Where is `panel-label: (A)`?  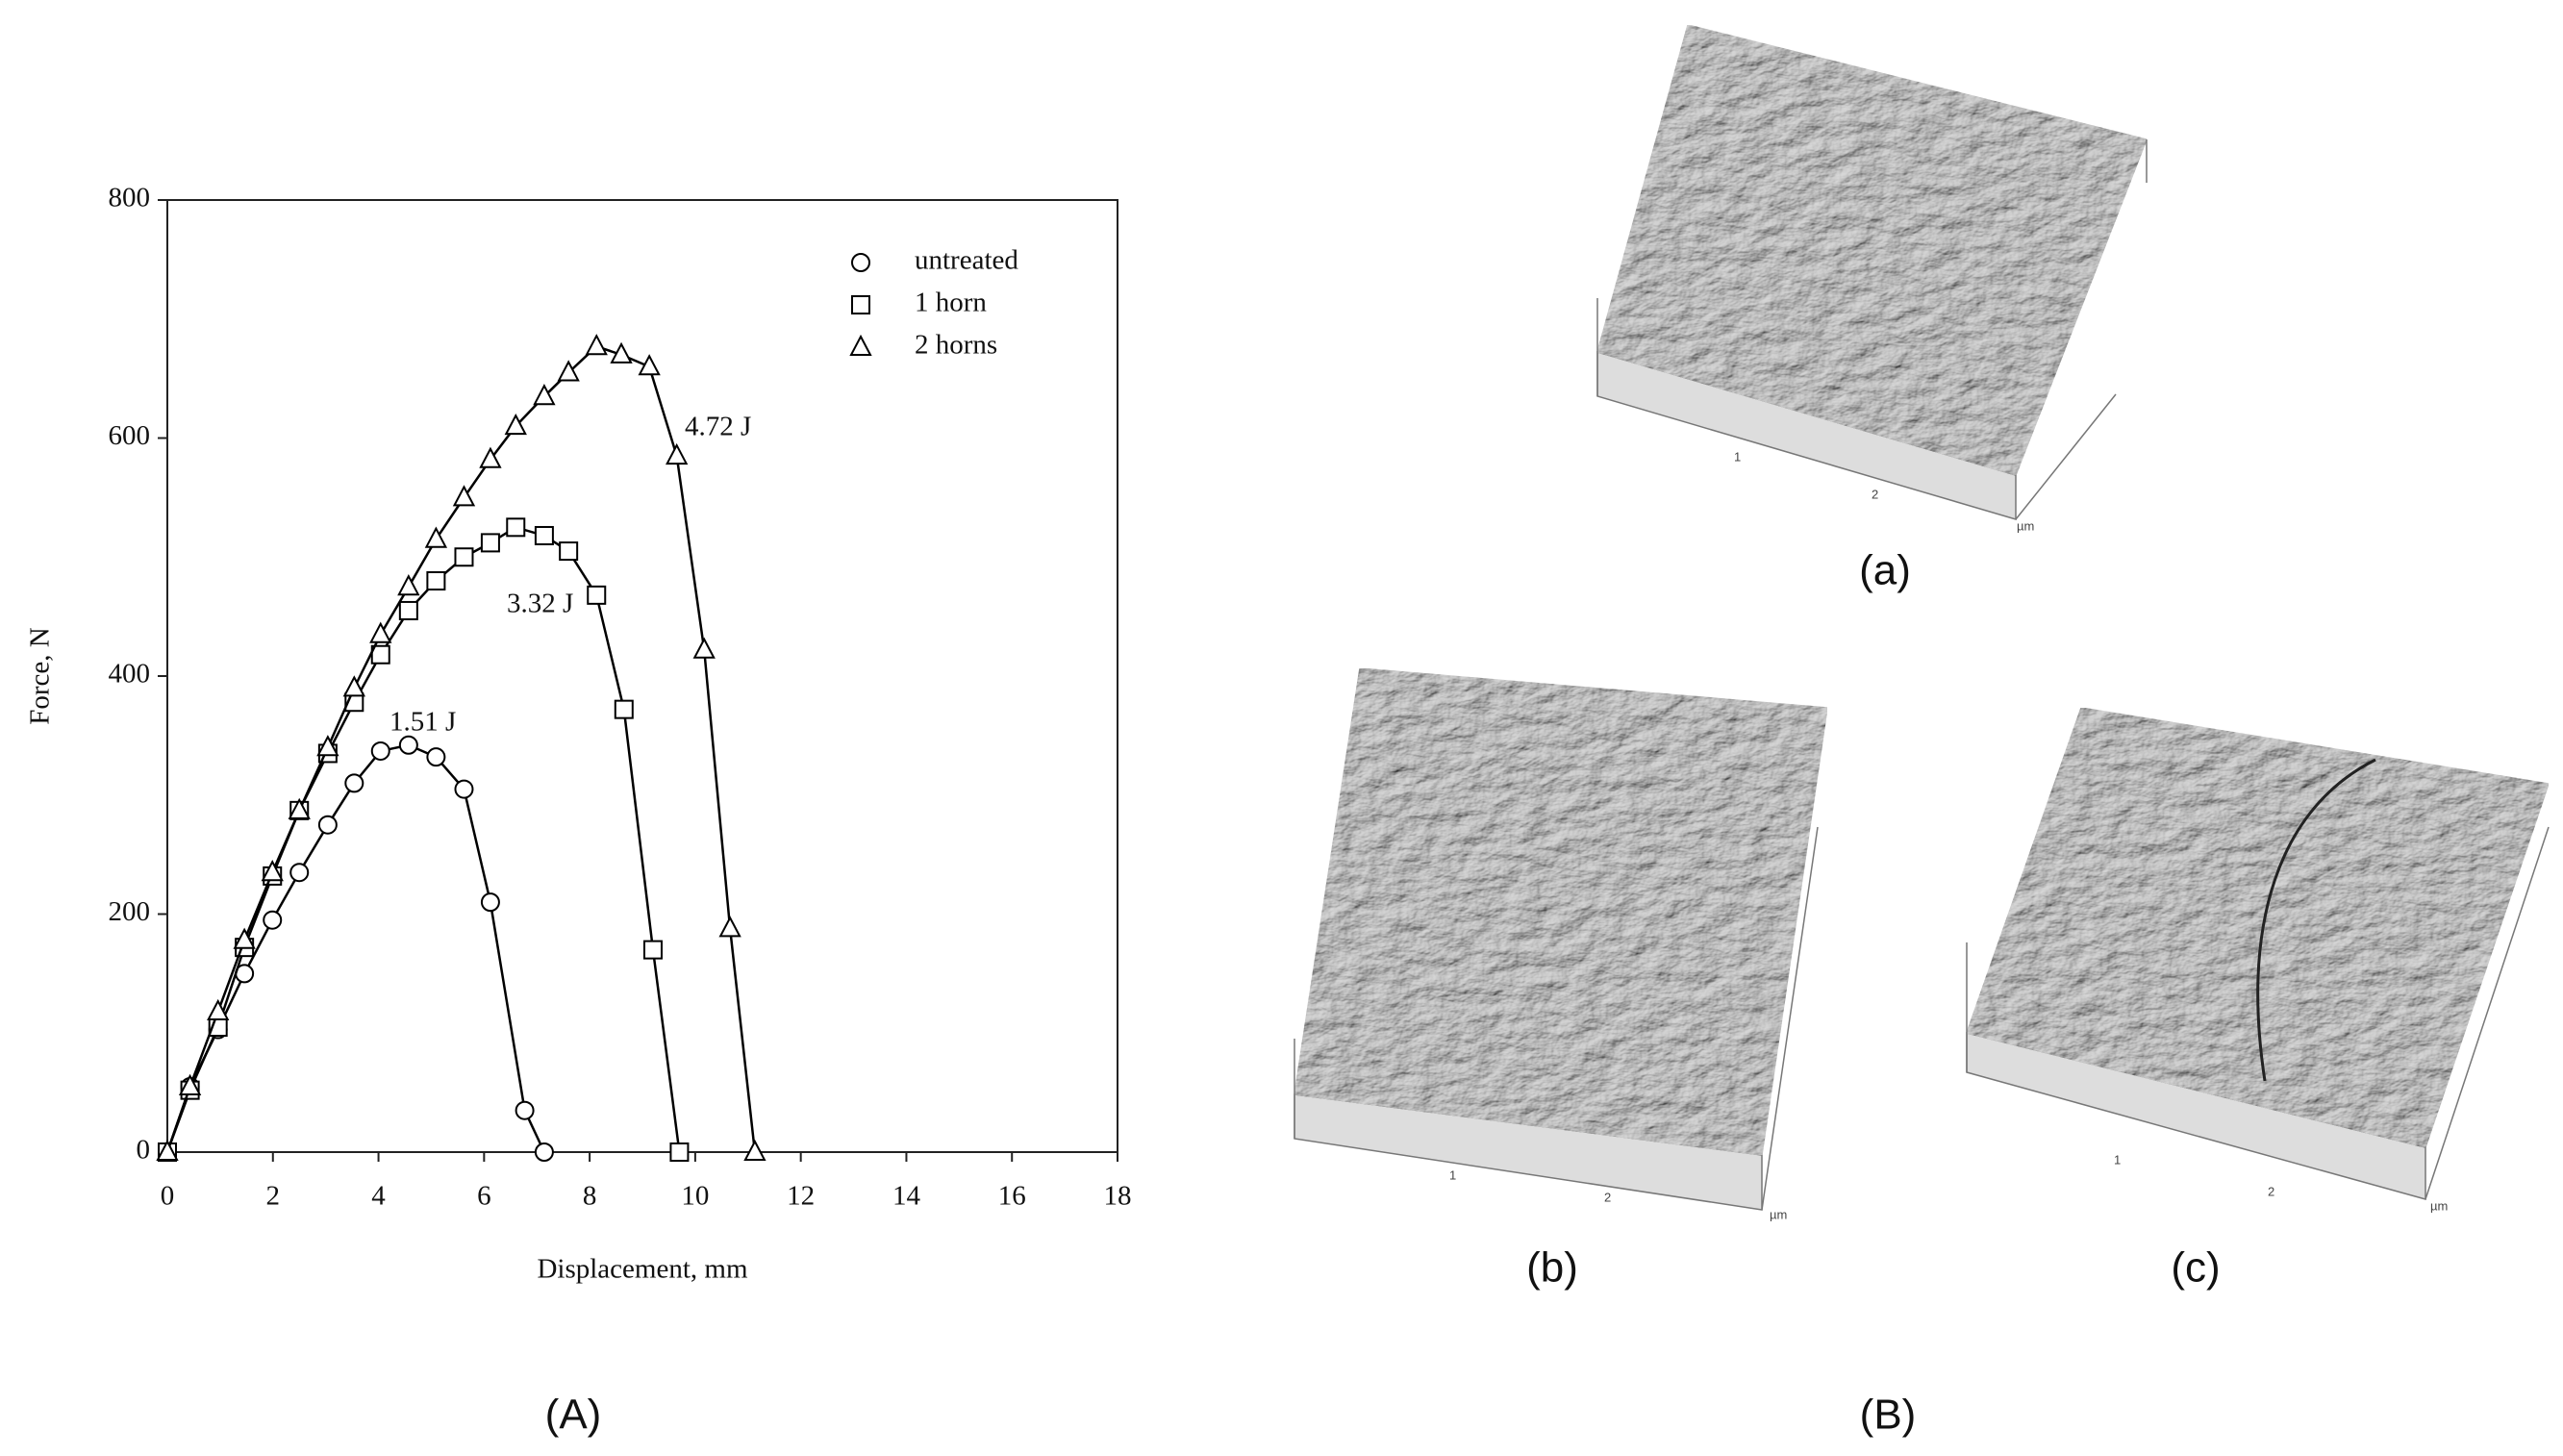
panel-label: (A) is located at coordinates (573, 1415).